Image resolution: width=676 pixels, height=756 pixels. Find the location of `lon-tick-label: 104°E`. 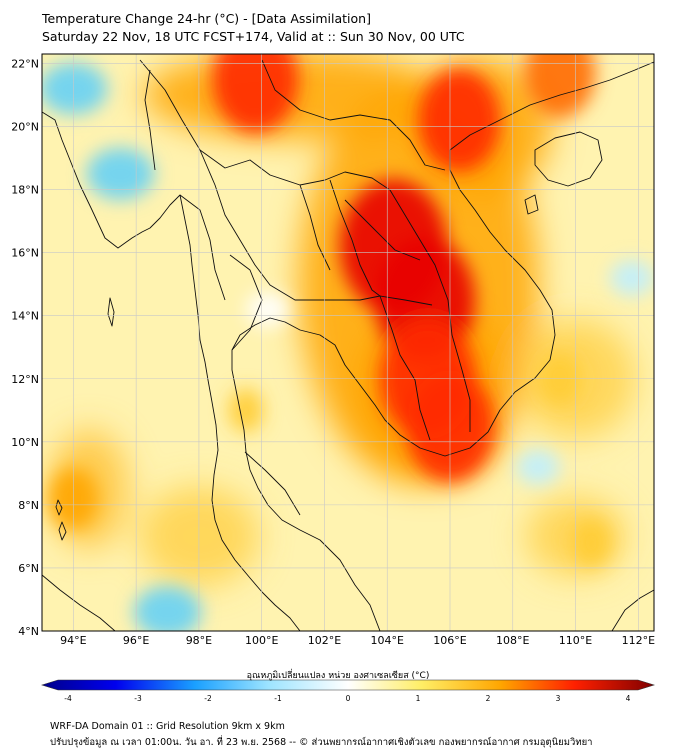

lon-tick-label: 104°E is located at coordinates (387, 640).